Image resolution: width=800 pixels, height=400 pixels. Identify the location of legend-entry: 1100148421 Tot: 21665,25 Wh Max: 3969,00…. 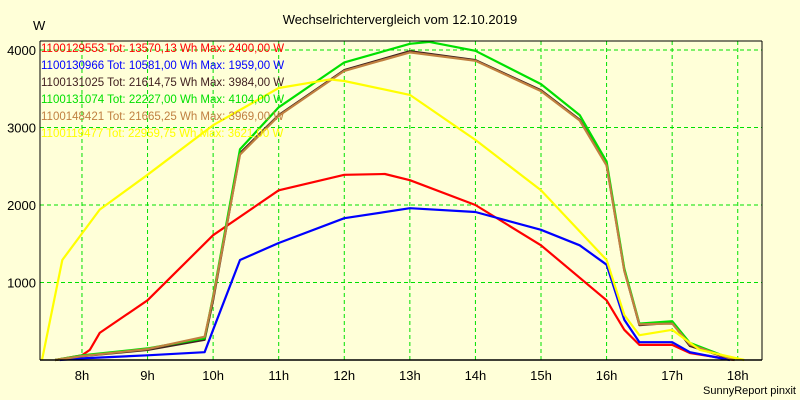
(162, 117).